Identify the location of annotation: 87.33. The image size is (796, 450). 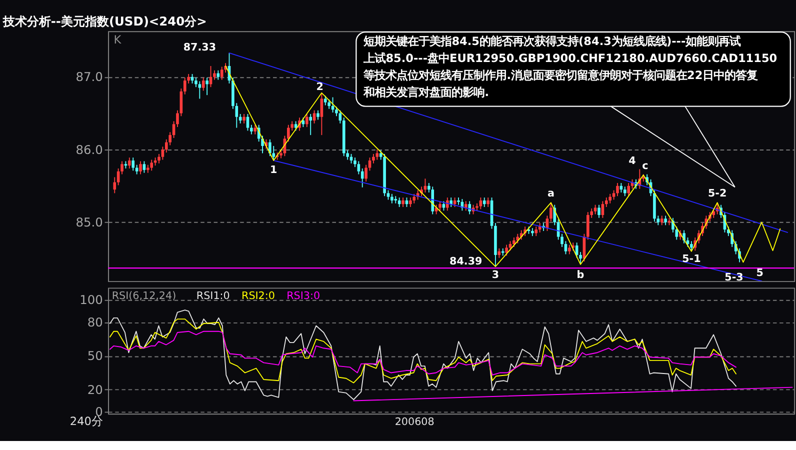
(199, 48).